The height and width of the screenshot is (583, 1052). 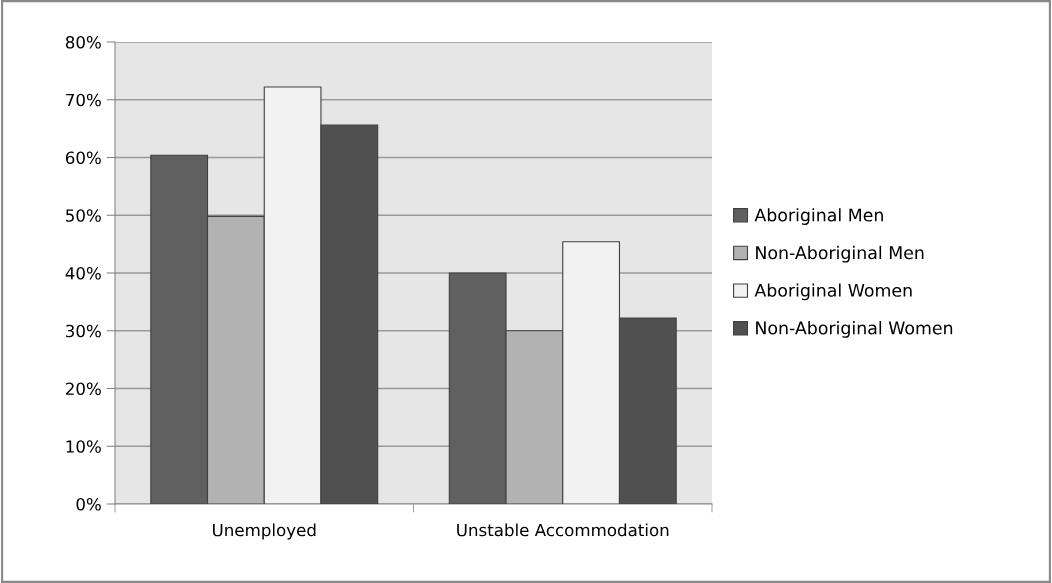 What do you see at coordinates (83, 100) in the screenshot?
I see `y-tick-label: 70%` at bounding box center [83, 100].